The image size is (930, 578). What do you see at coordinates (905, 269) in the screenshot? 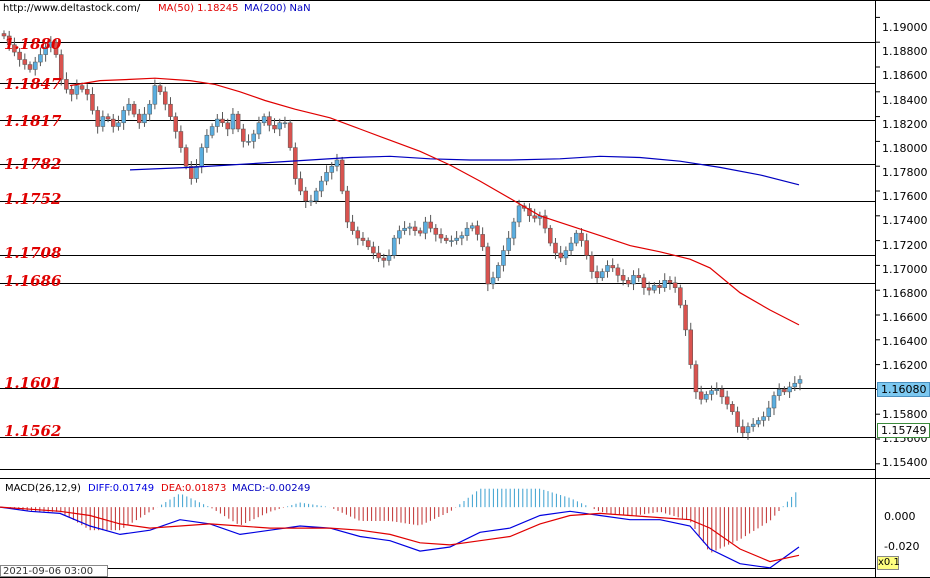
I see `price-tick: 1.17000` at bounding box center [905, 269].